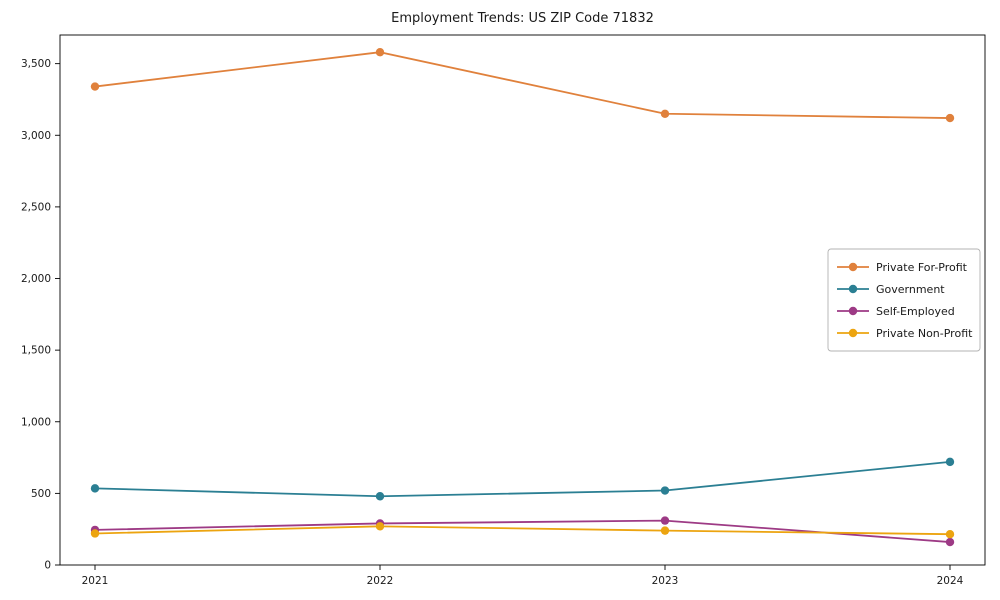 This screenshot has width=1000, height=600. I want to click on legend-item-self-employed: Self-Employed, so click(896, 311).